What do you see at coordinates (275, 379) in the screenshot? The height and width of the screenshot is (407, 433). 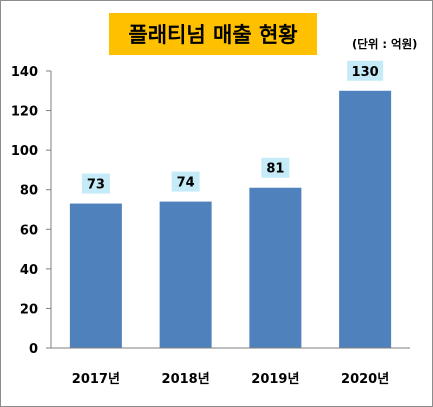 I see `x-tick-label-2: 2019년` at bounding box center [275, 379].